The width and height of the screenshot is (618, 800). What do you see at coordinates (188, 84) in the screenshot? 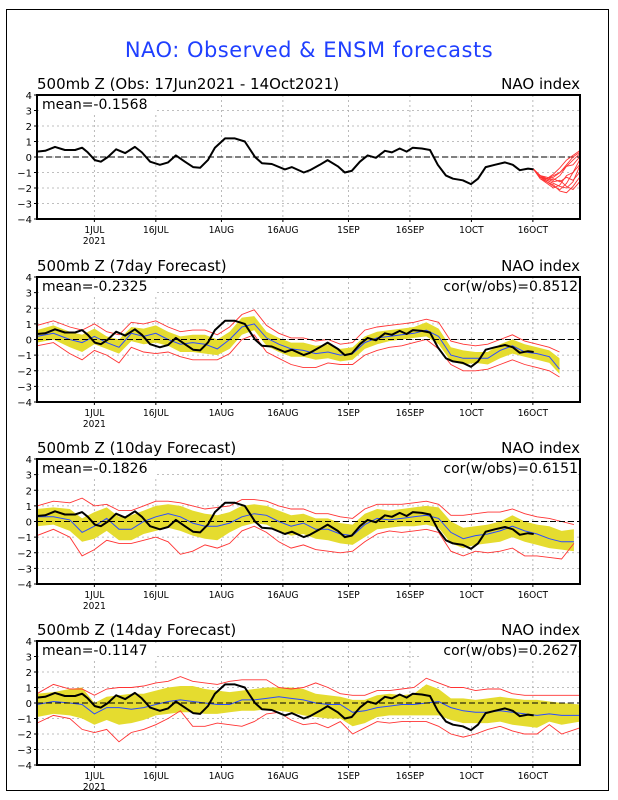
I see `panel-title: 500mb Z (Obs: 17Jun2021 - 14Oct2021)` at bounding box center [188, 84].